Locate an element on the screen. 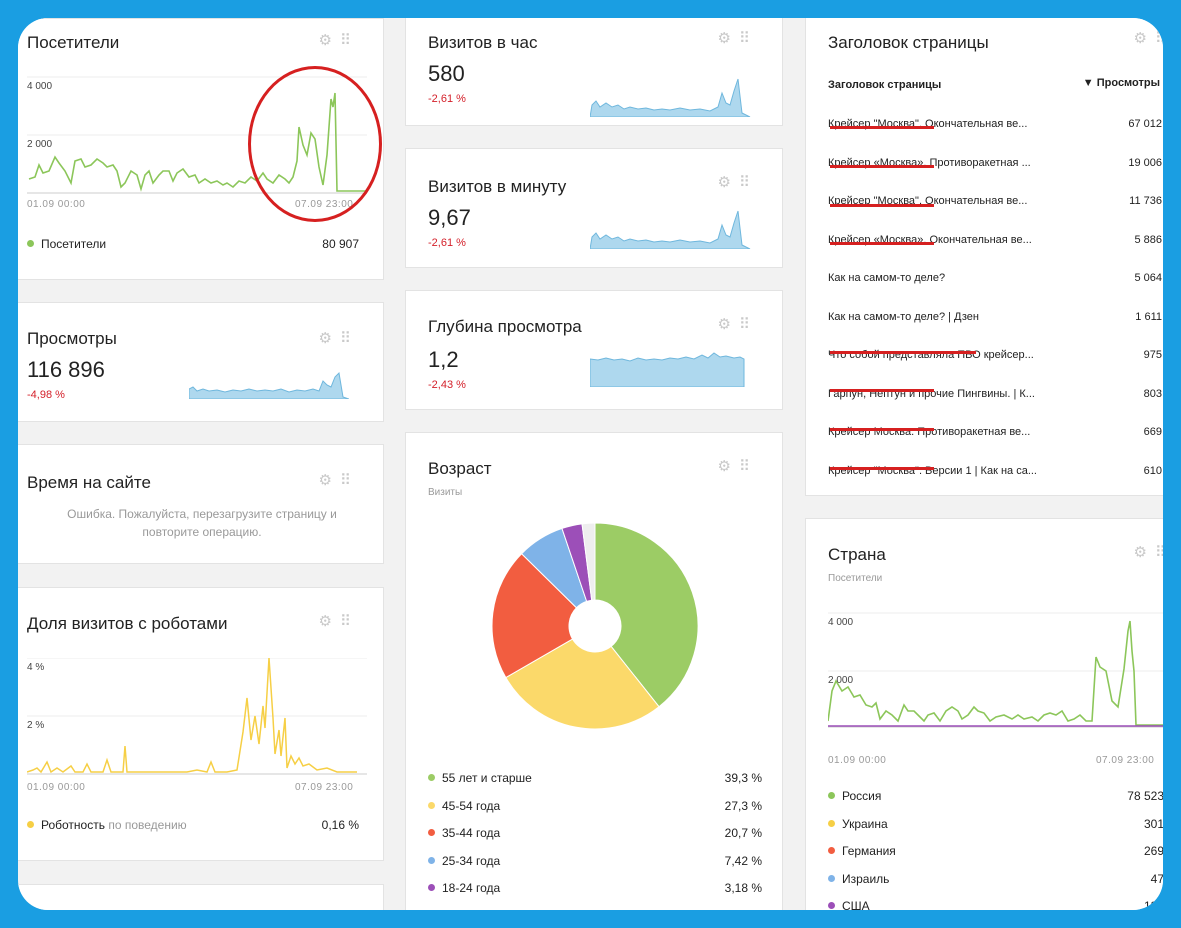 This screenshot has height=928, width=1181. robots-line-chart is located at coordinates (197, 716).